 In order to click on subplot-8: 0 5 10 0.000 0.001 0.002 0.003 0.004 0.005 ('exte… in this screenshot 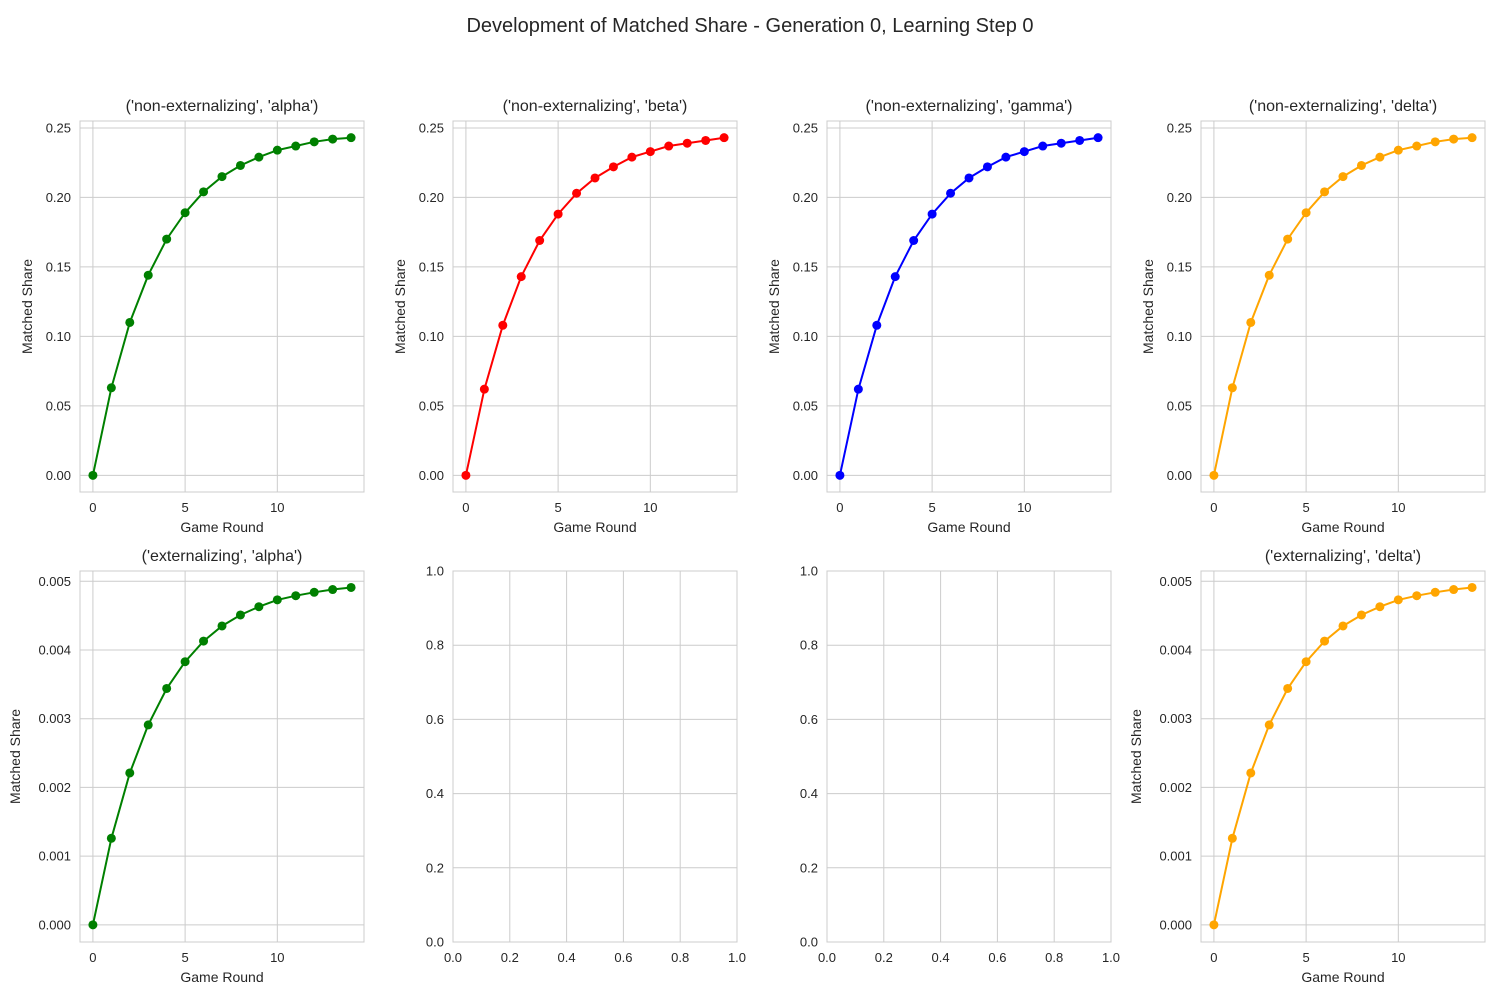, I will do `click(1307, 766)`.